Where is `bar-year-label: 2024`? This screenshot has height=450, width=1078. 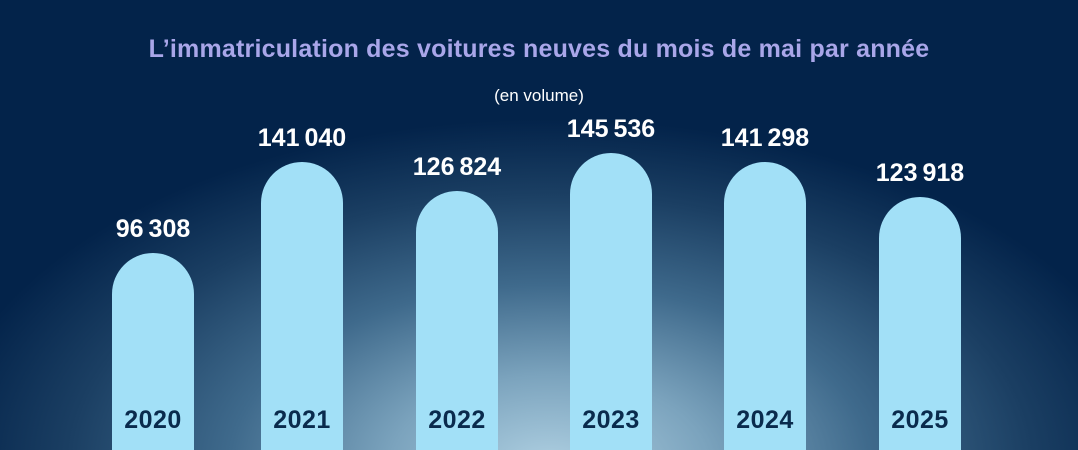 bar-year-label: 2024 is located at coordinates (765, 420).